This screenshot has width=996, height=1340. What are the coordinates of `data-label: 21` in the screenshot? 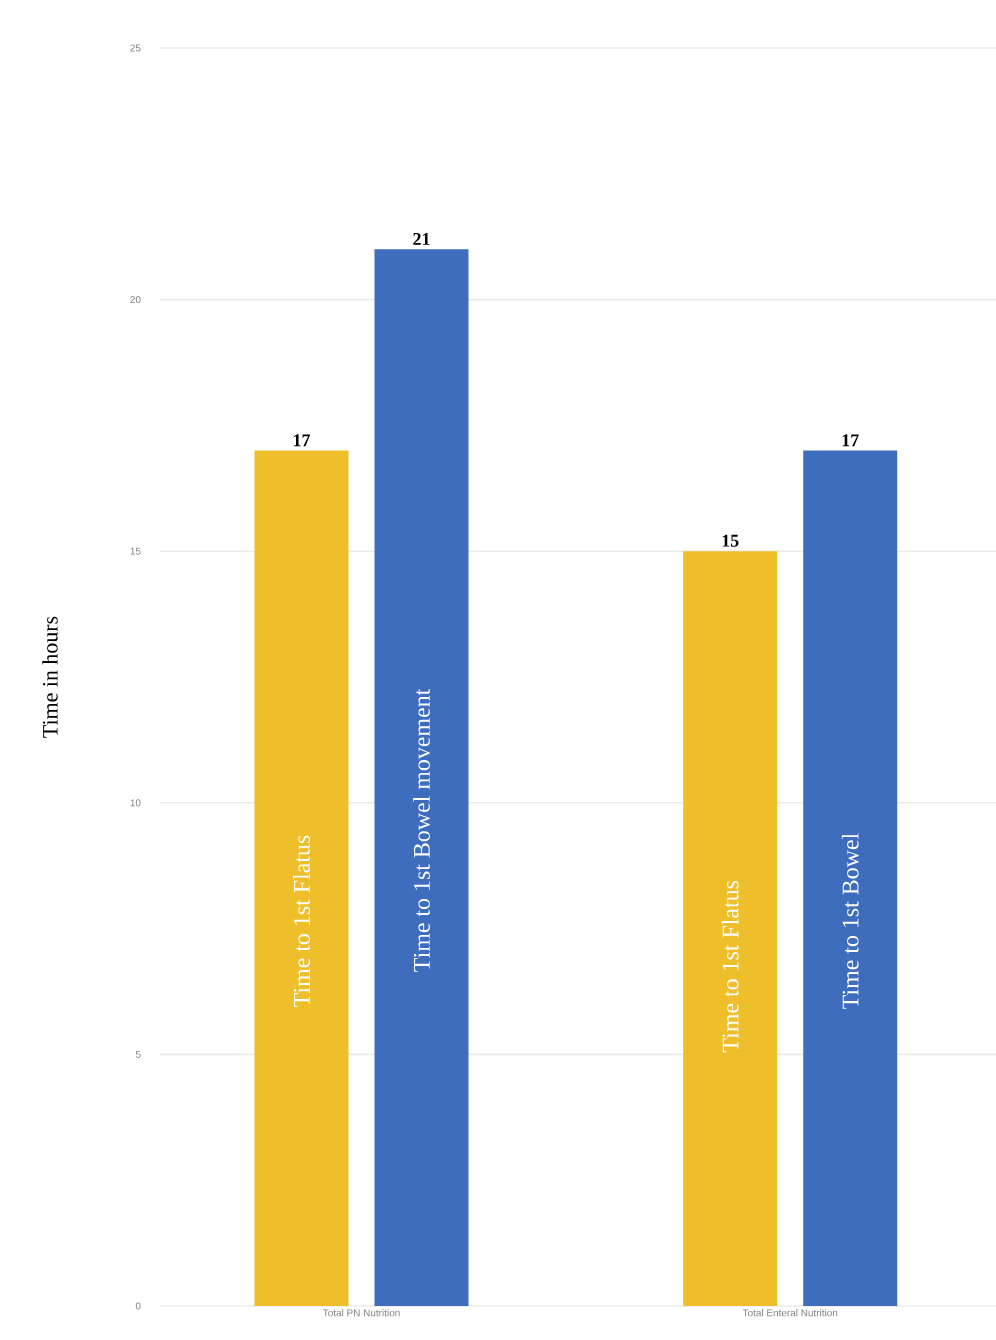 It's located at (421, 239).